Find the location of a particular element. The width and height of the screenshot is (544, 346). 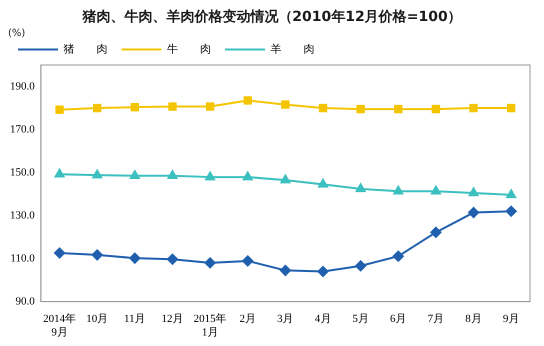

x-tick-label: 11月 is located at coordinates (135, 319).